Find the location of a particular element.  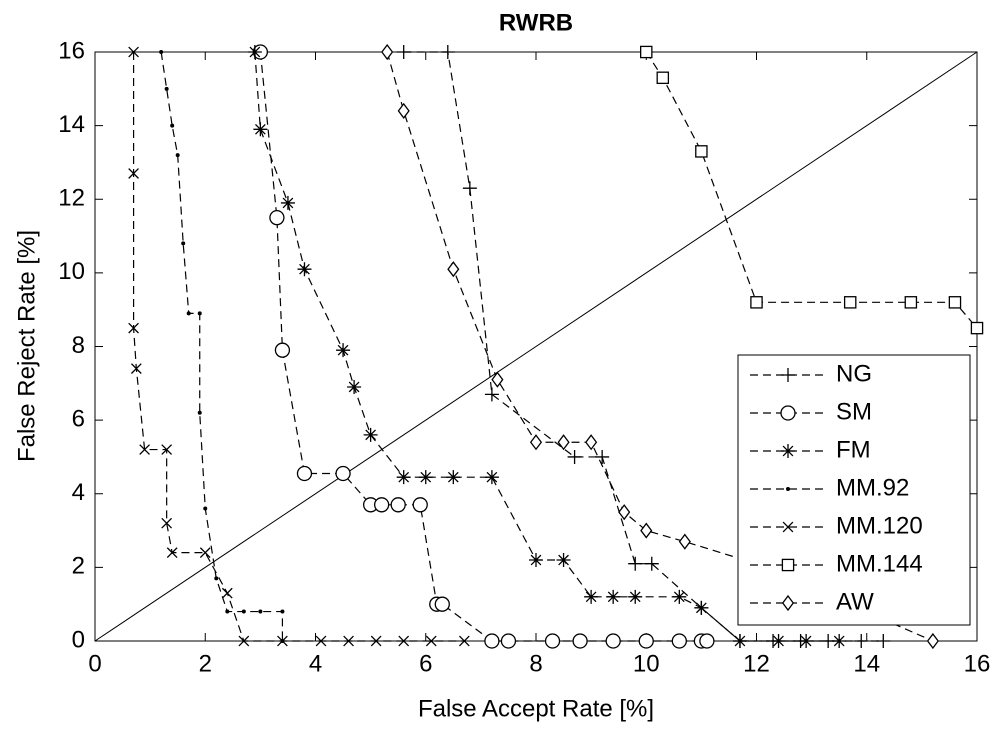

series-line is located at coordinates (222, 346).